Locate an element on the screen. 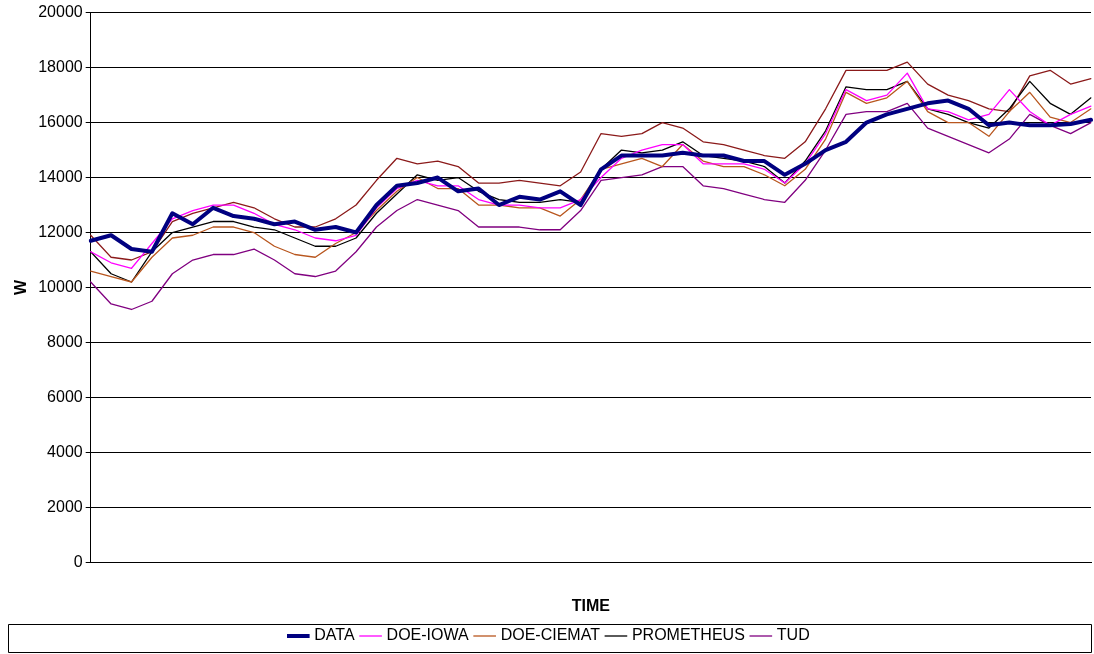  legend-label: PROMETHEUS is located at coordinates (688, 635).